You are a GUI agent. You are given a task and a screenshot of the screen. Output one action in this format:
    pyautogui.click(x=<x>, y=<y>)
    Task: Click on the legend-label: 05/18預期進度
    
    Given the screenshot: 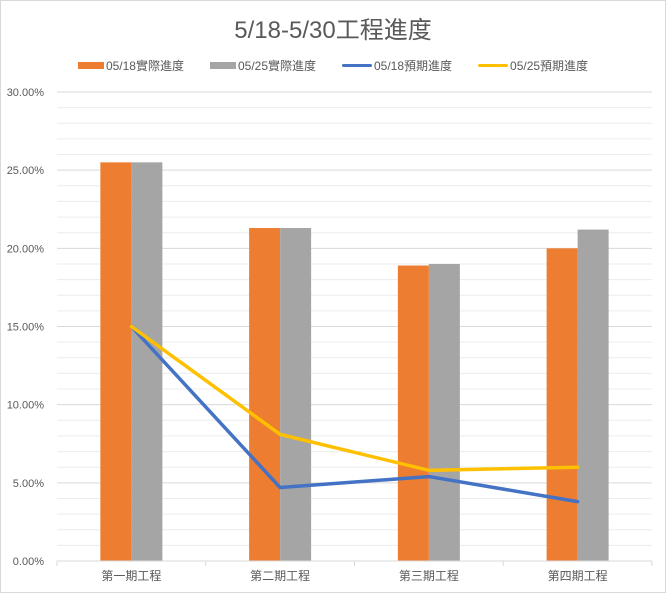 What is the action you would take?
    pyautogui.click(x=413, y=66)
    